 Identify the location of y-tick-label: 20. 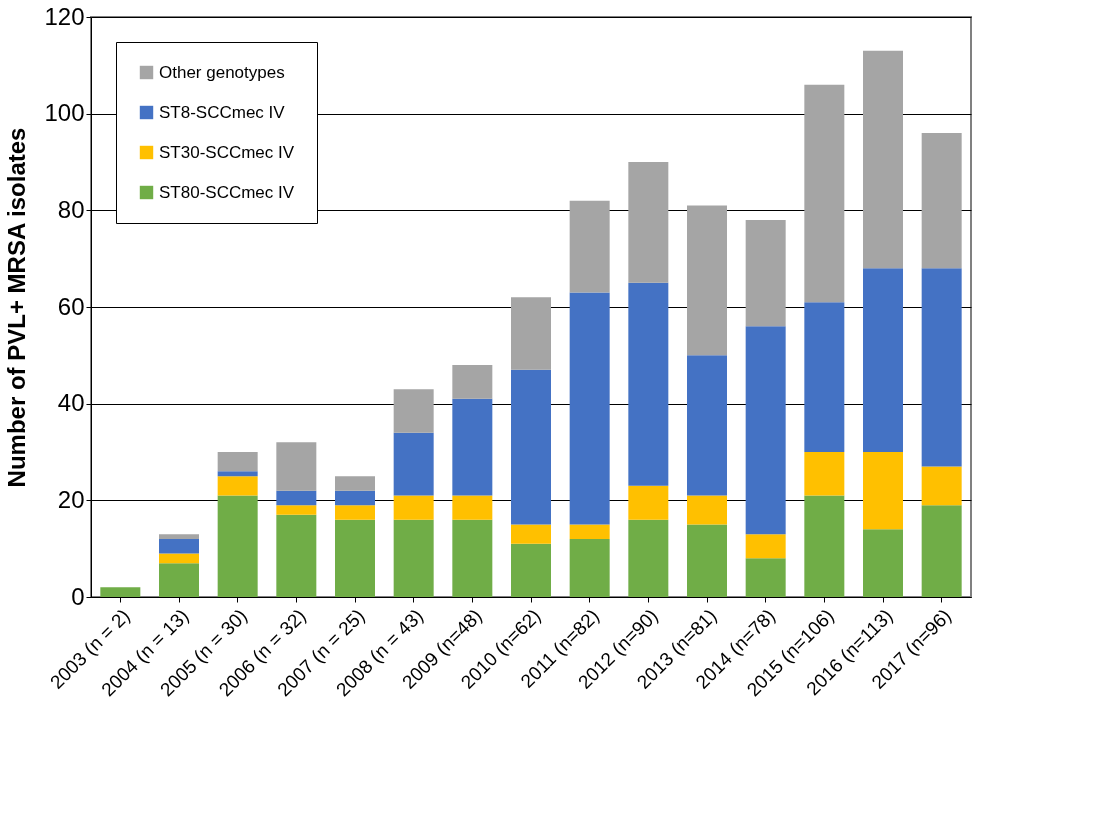
(71, 499).